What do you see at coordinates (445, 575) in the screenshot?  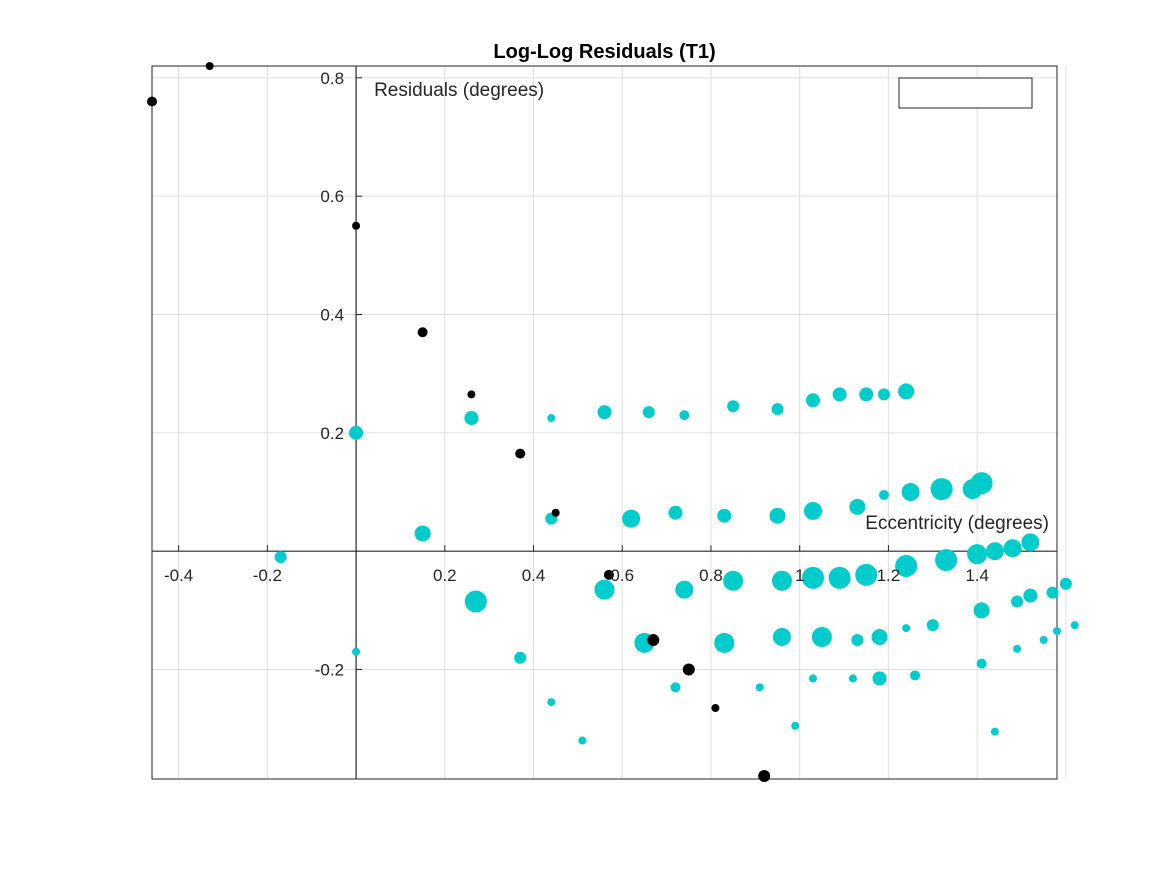 I see `x-tick-label: 0.2` at bounding box center [445, 575].